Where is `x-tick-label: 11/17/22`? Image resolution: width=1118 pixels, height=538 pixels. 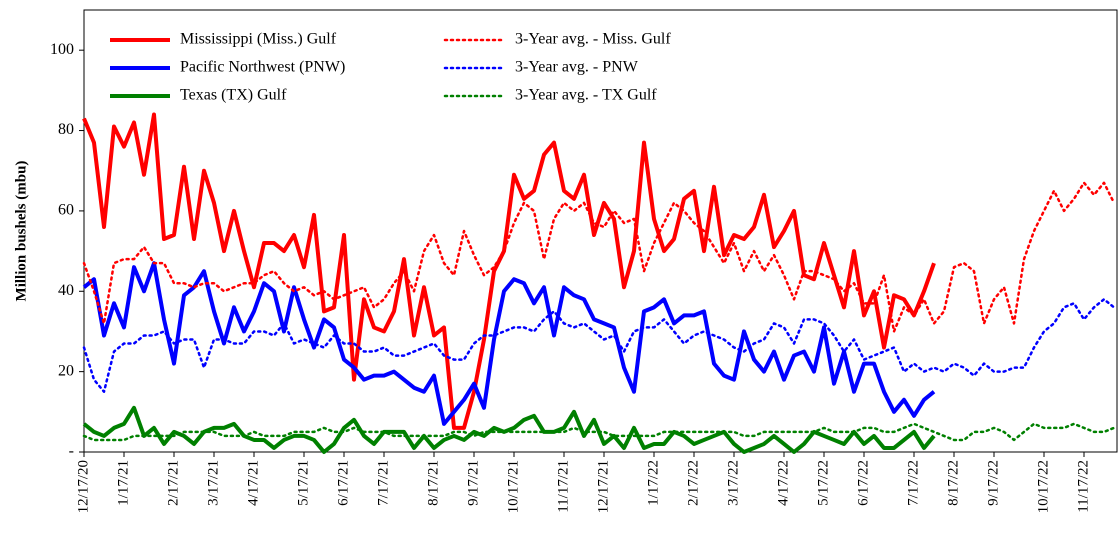 x-tick-label: 11/17/22 is located at coordinates (1083, 486).